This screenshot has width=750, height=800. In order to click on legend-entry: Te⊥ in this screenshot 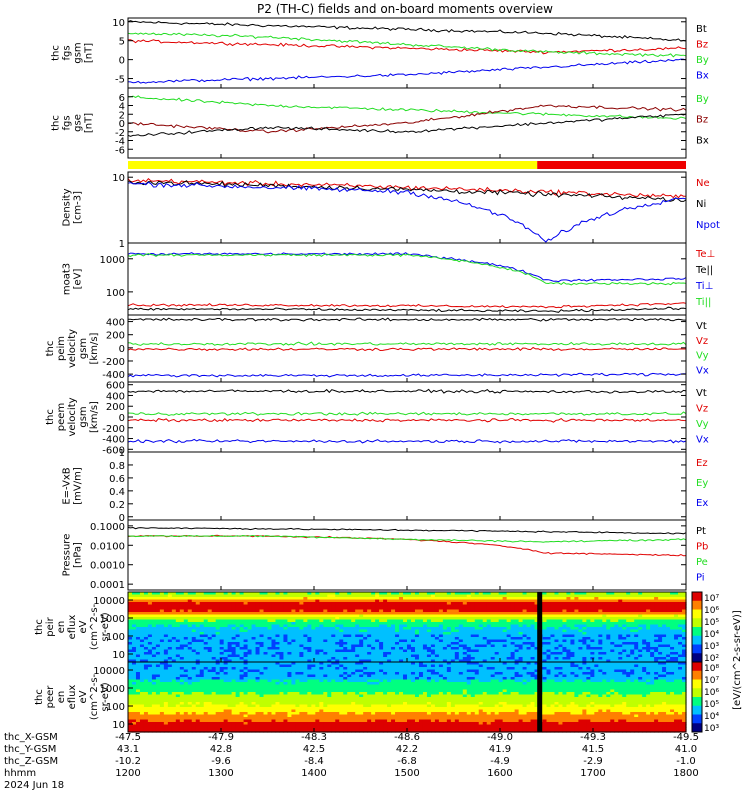, I will do `click(705, 254)`.